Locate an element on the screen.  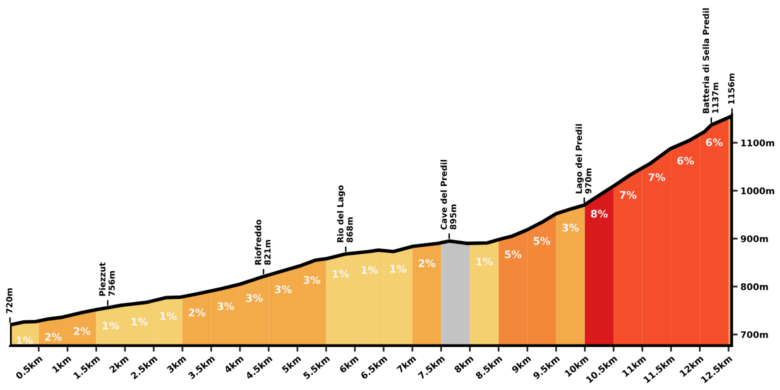
annotation: 720m is located at coordinates (9, 301).